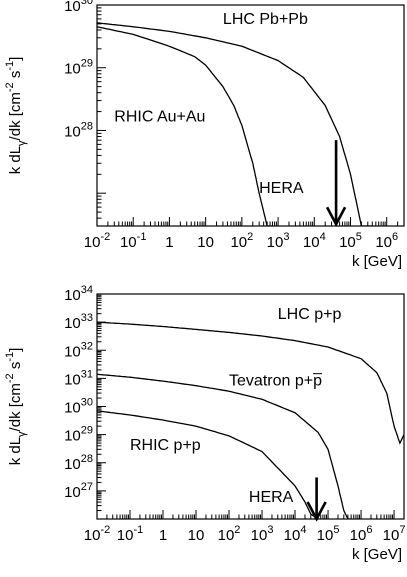  I want to click on annotation-rhic-au-au: RHIC Au+Au, so click(159, 116).